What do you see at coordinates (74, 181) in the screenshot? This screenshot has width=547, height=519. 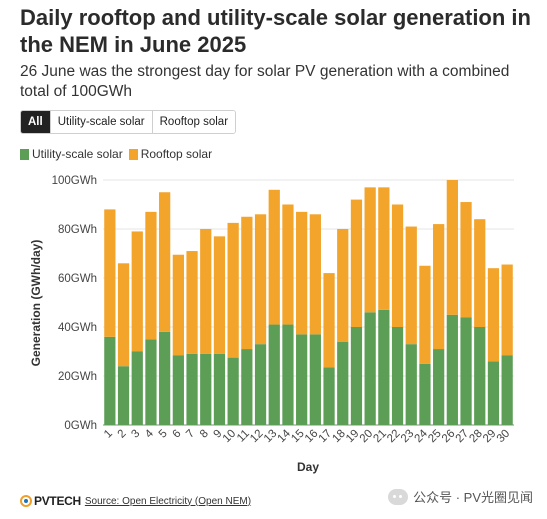 I see `y-tick-label: 100GWh` at bounding box center [74, 181].